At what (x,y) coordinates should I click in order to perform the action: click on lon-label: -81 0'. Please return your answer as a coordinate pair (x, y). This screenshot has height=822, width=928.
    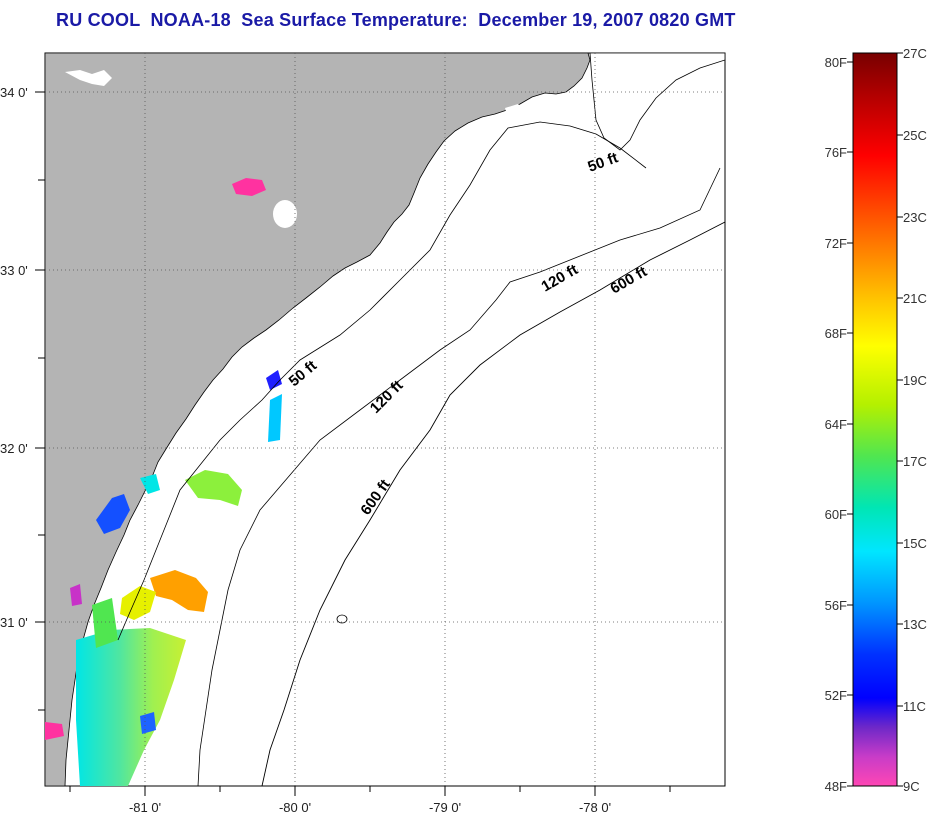
    Looking at the image, I should click on (145, 807).